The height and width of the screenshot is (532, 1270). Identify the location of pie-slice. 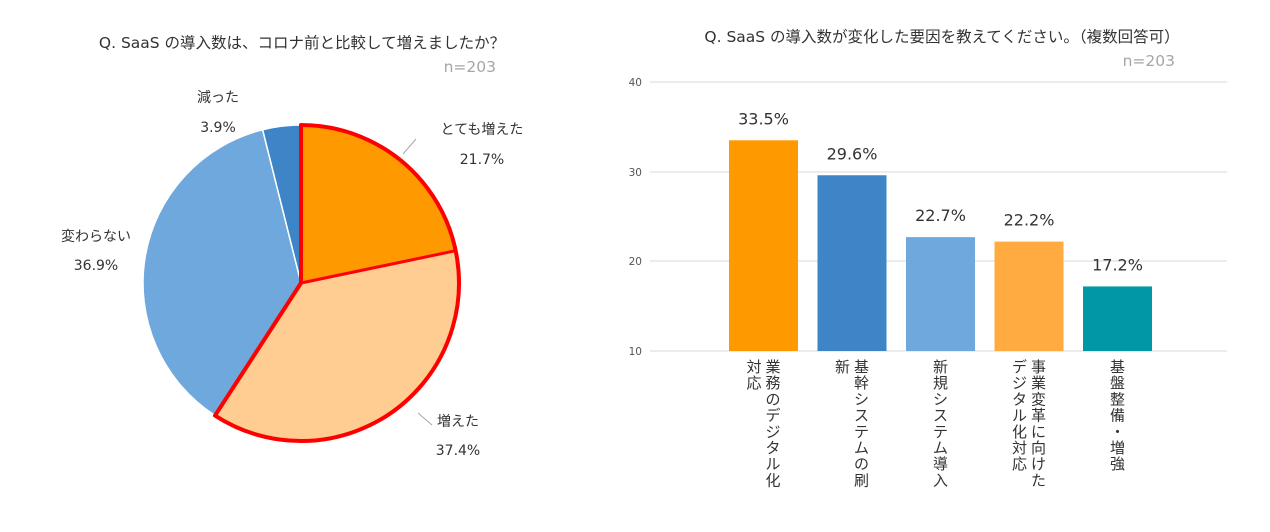
(222, 272).